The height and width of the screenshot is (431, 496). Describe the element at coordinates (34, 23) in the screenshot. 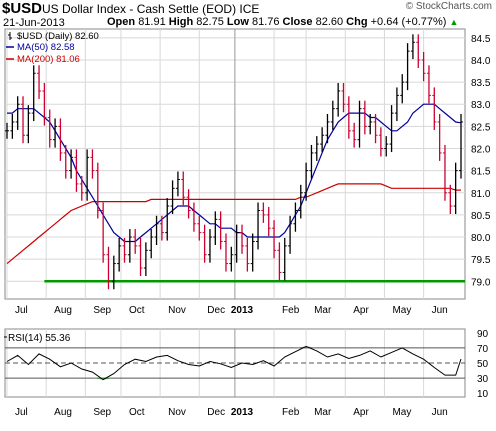

I see `quote-date: 21-Jun-2013` at that location.